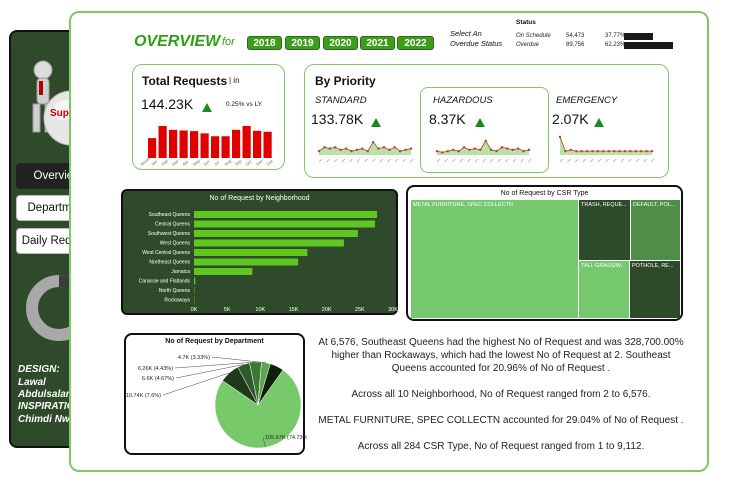 The image size is (734, 484). What do you see at coordinates (196, 162) in the screenshot?
I see `month-tick-label: May` at bounding box center [196, 162].